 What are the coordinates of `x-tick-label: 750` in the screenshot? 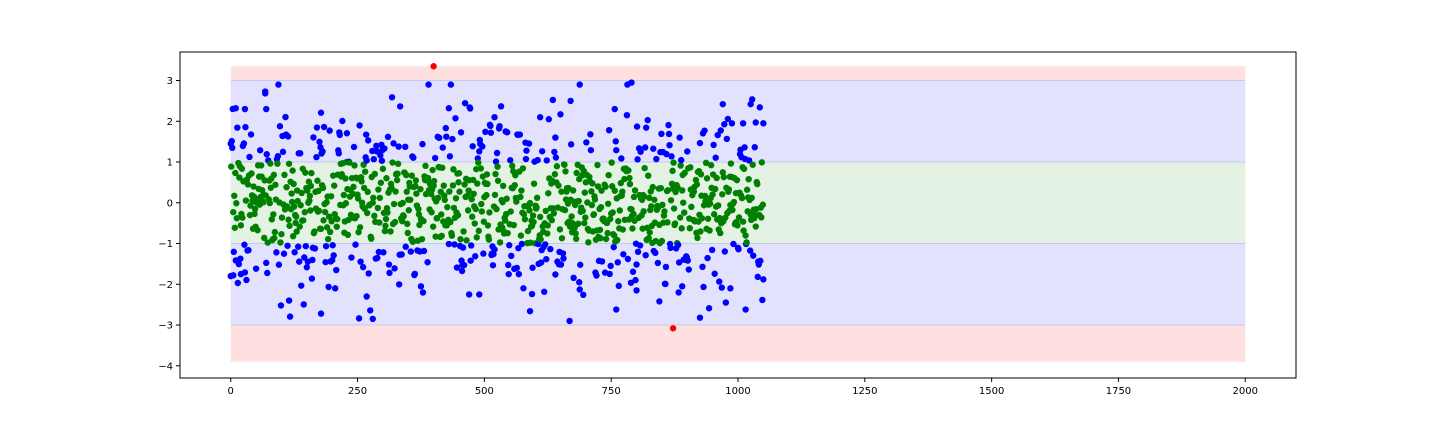 It's located at (611, 391).